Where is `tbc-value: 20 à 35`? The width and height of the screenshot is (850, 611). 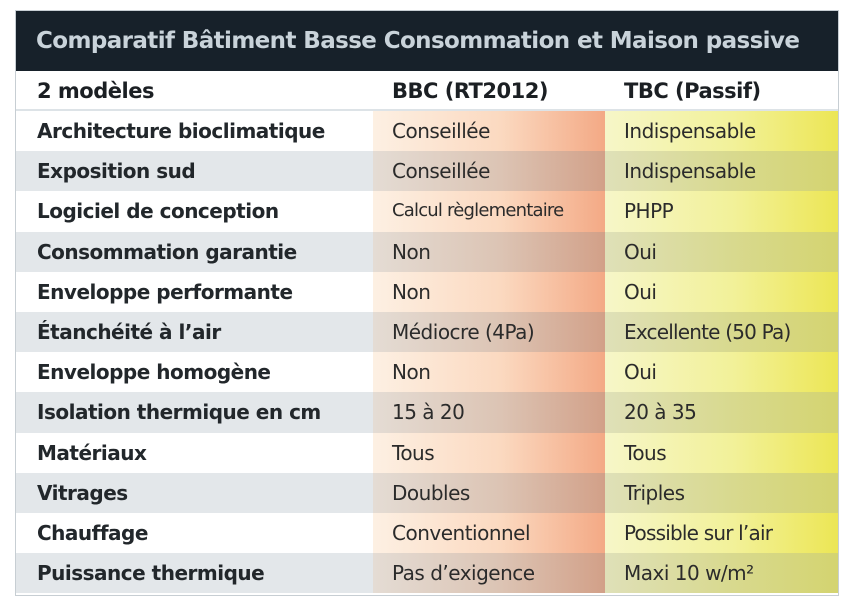 tbc-value: 20 à 35 is located at coordinates (721, 412).